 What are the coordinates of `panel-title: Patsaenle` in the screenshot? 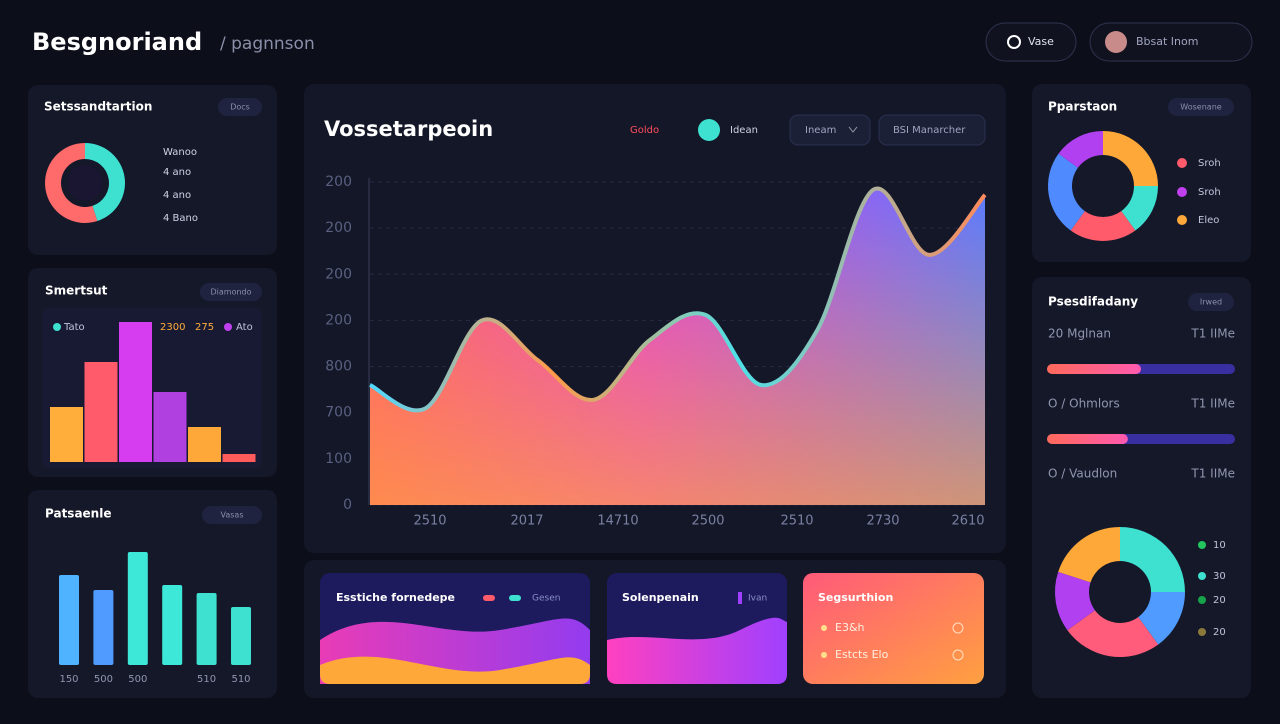 It's located at (78, 514).